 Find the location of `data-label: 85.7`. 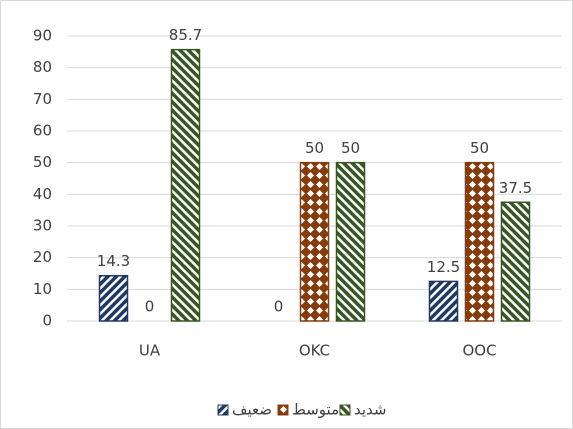

data-label: 85.7 is located at coordinates (185, 35).